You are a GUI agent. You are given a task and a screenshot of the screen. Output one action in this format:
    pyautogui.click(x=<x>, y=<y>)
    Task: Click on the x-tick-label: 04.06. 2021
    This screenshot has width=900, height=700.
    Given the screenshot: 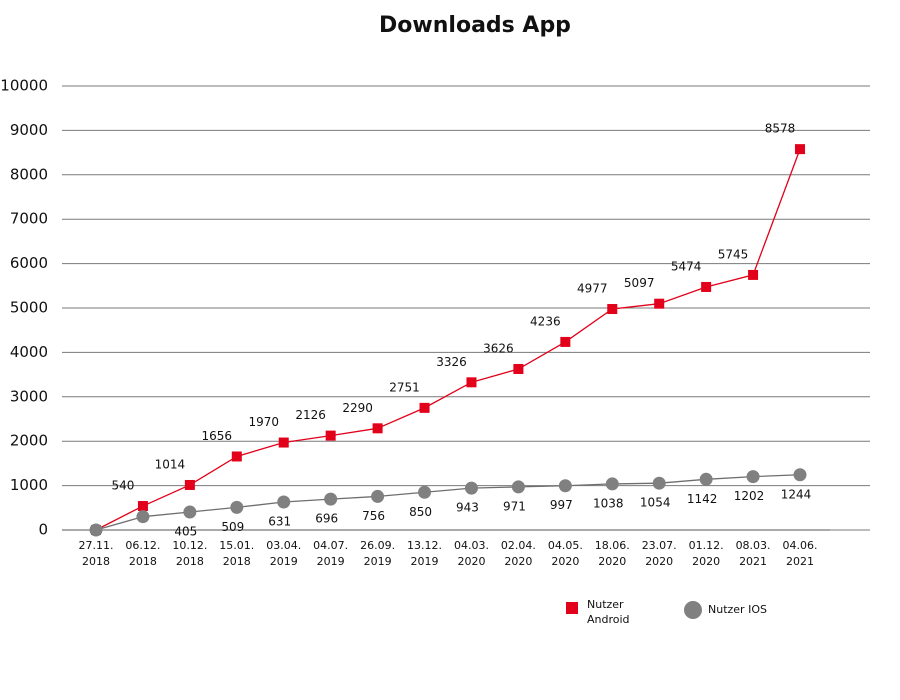 What is the action you would take?
    pyautogui.click(x=800, y=553)
    